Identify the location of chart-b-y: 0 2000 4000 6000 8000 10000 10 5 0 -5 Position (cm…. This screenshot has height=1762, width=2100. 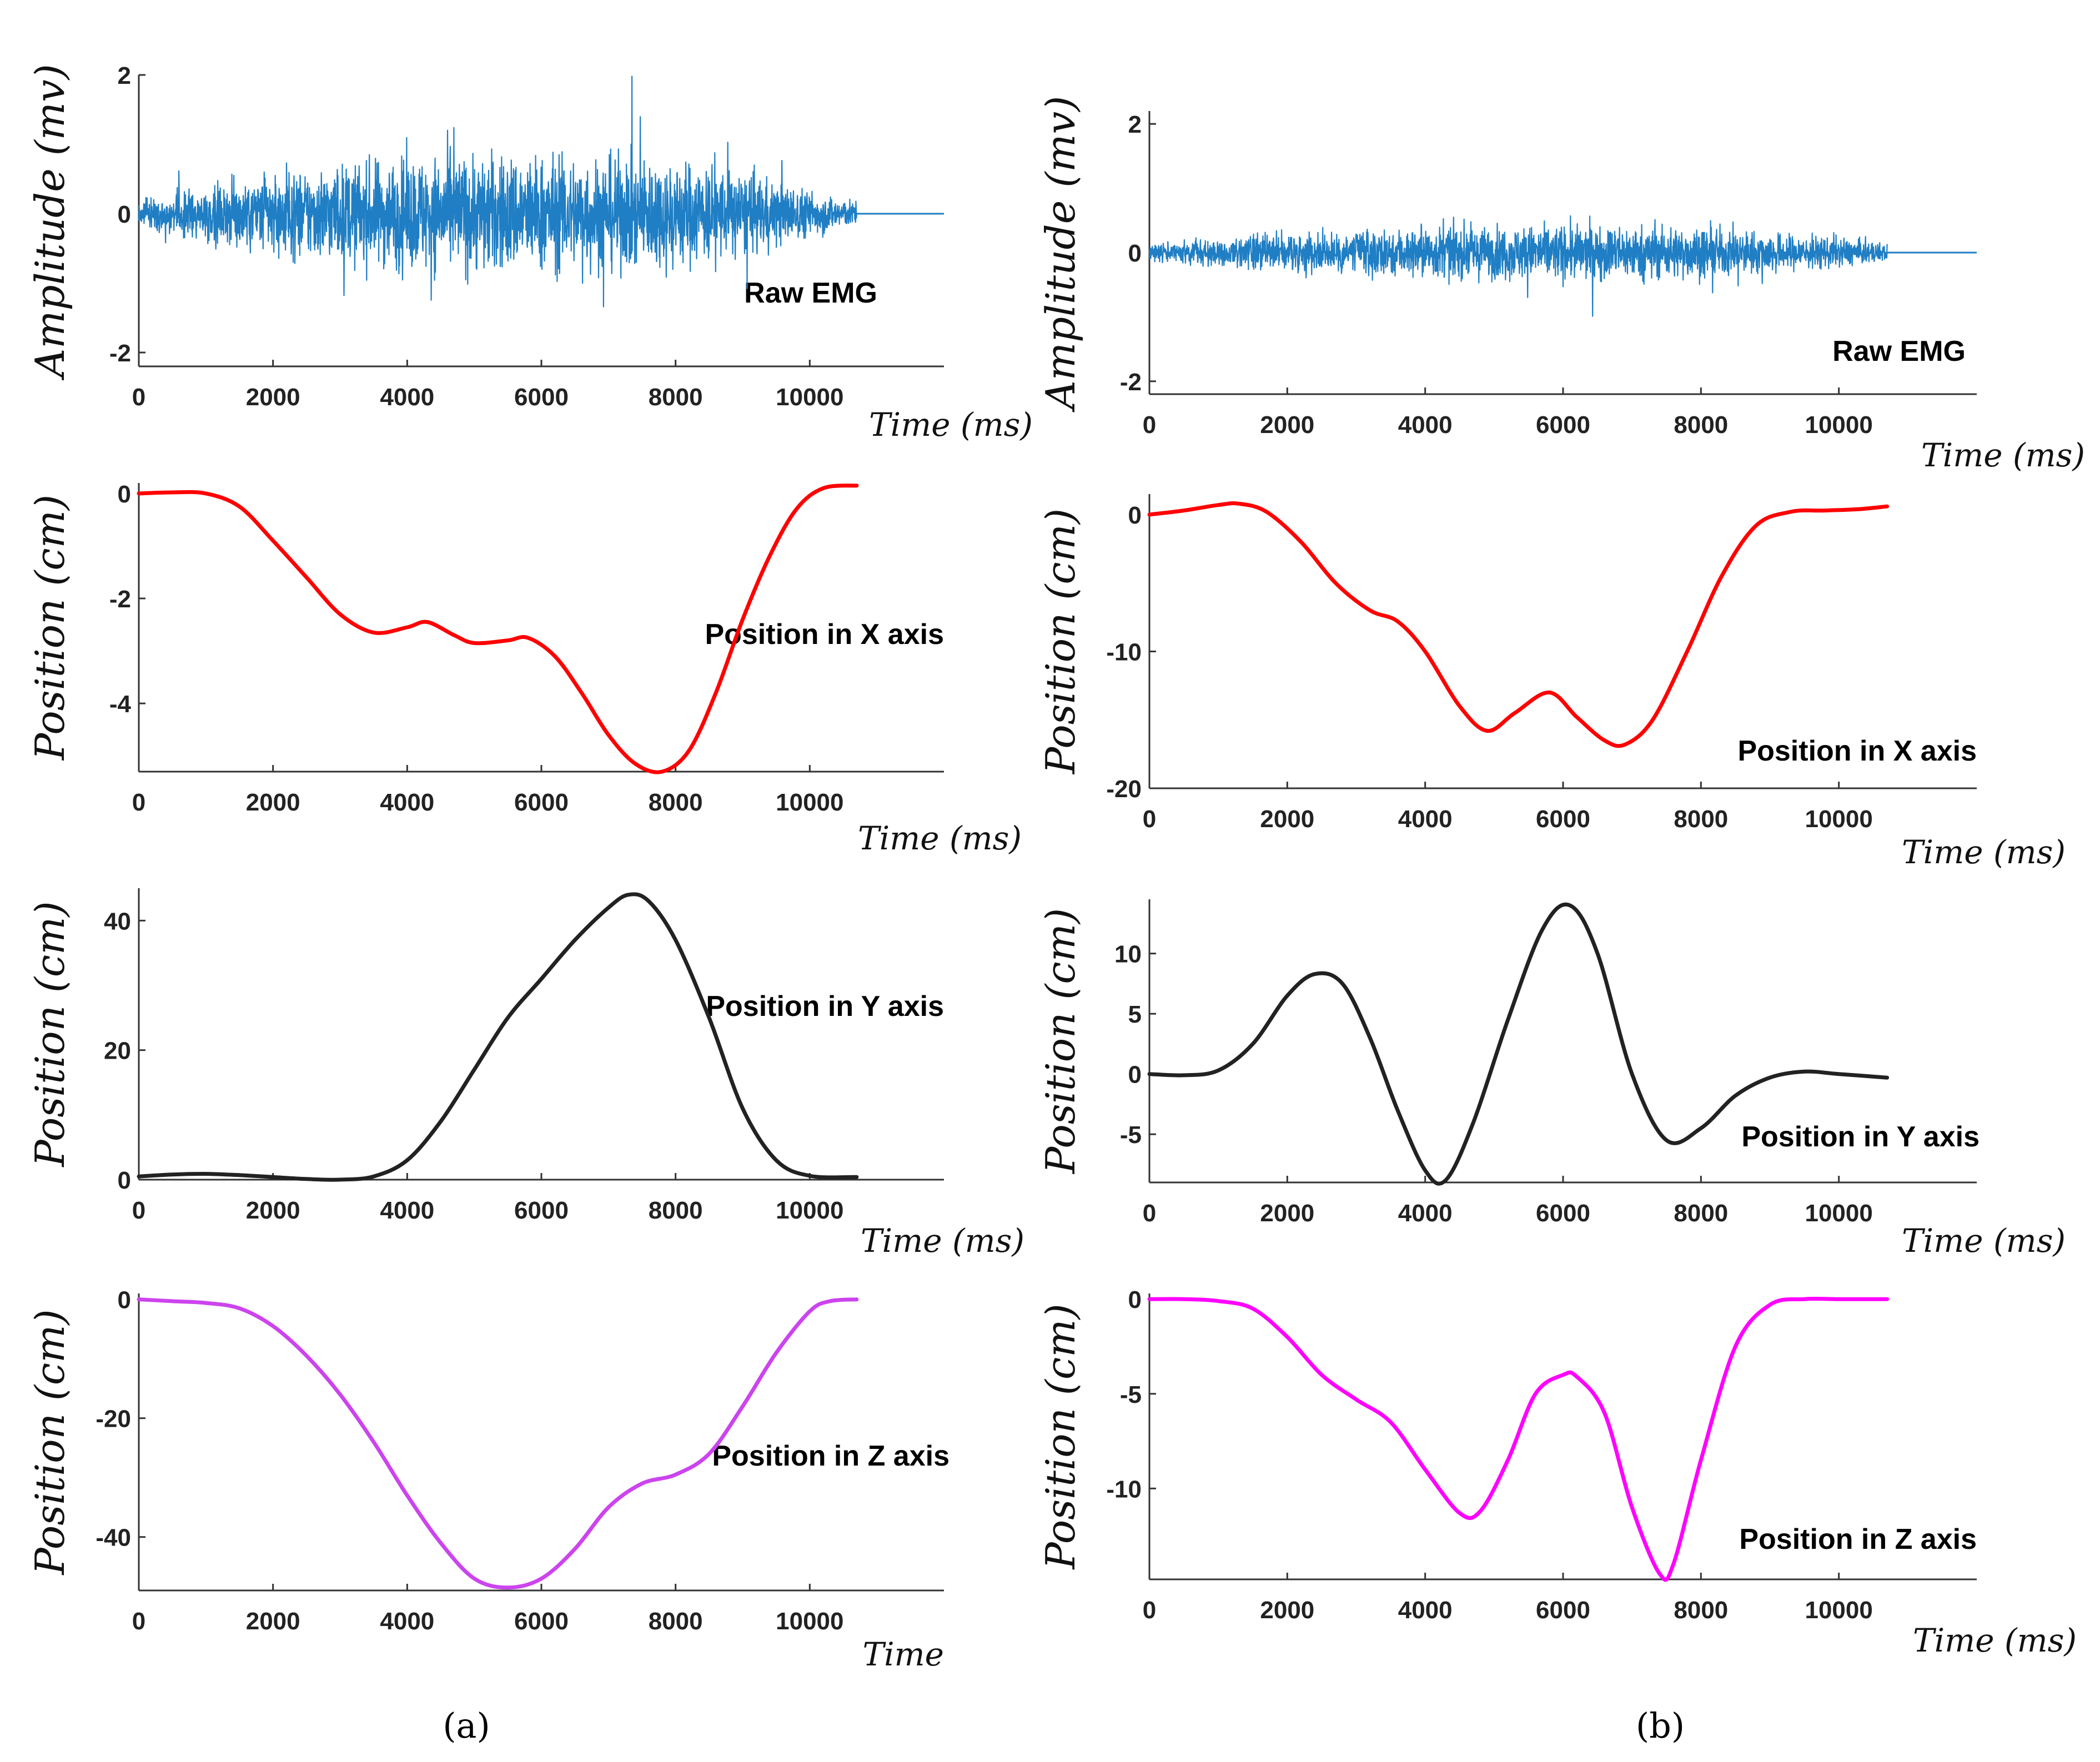
(1551, 1079).